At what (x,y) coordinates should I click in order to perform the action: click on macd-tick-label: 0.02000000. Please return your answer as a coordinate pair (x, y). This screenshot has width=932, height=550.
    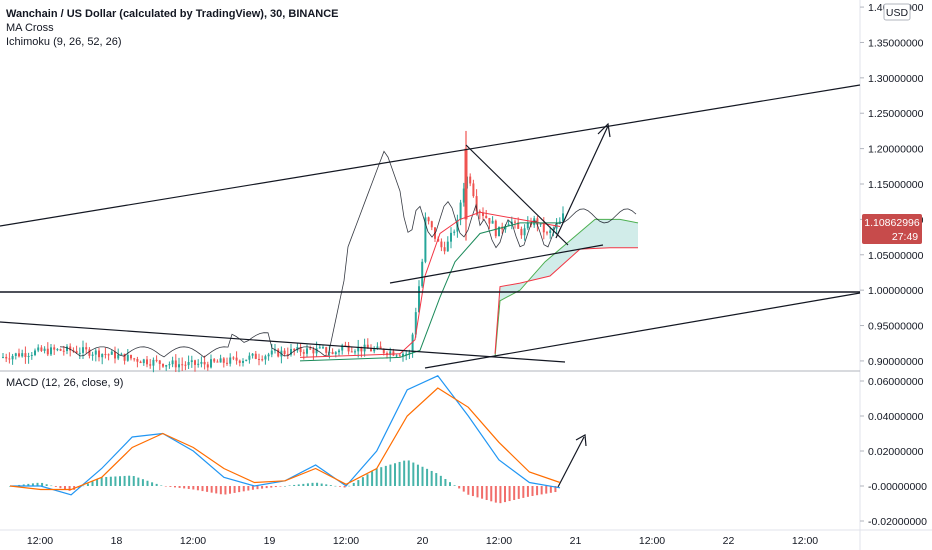
    Looking at the image, I should click on (896, 452).